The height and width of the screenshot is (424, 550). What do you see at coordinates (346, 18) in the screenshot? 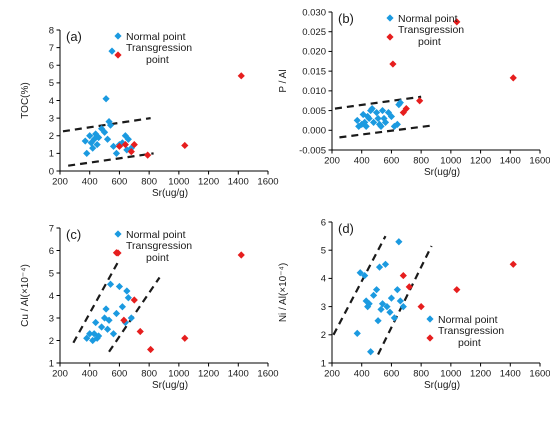
I see `panel-label: (b)` at bounding box center [346, 18].